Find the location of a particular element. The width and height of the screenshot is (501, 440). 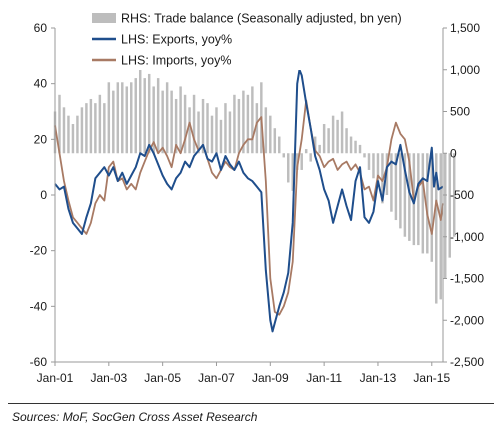

left-tick-label: -60 is located at coordinates (39, 362).